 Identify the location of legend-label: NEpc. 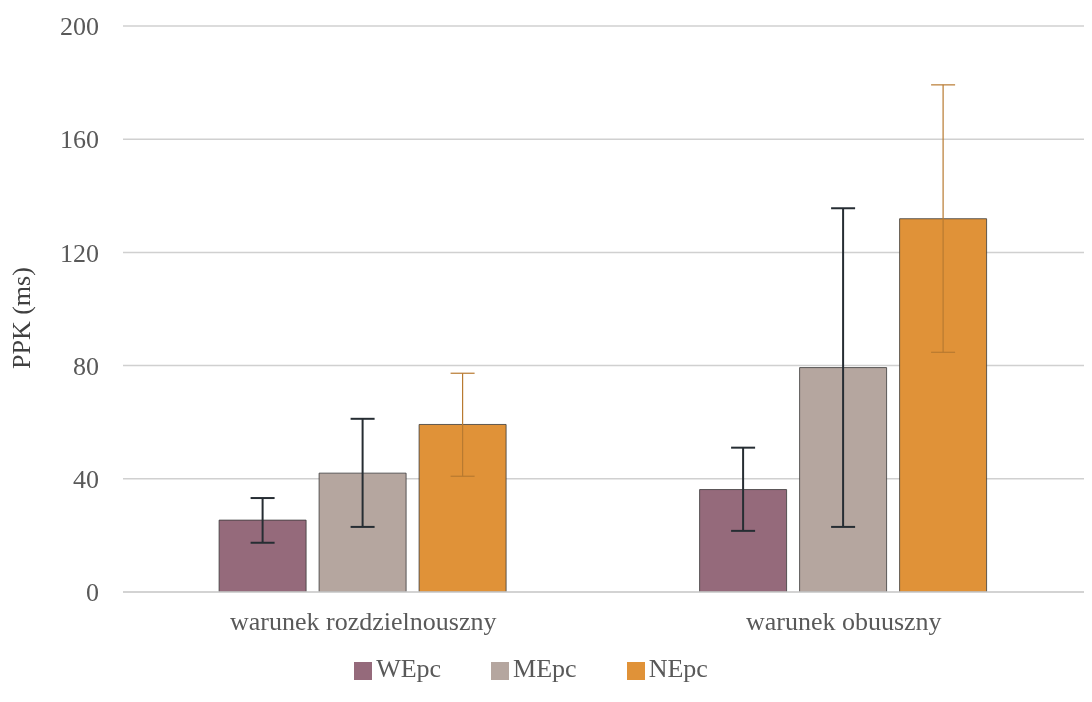
(678, 668).